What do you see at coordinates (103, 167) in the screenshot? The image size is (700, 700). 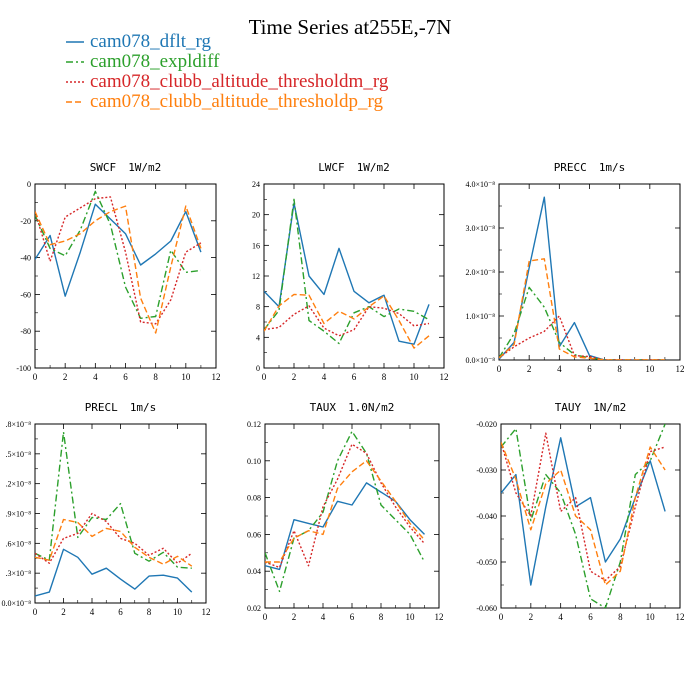 I see `panel-title-name: SWCF` at bounding box center [103, 167].